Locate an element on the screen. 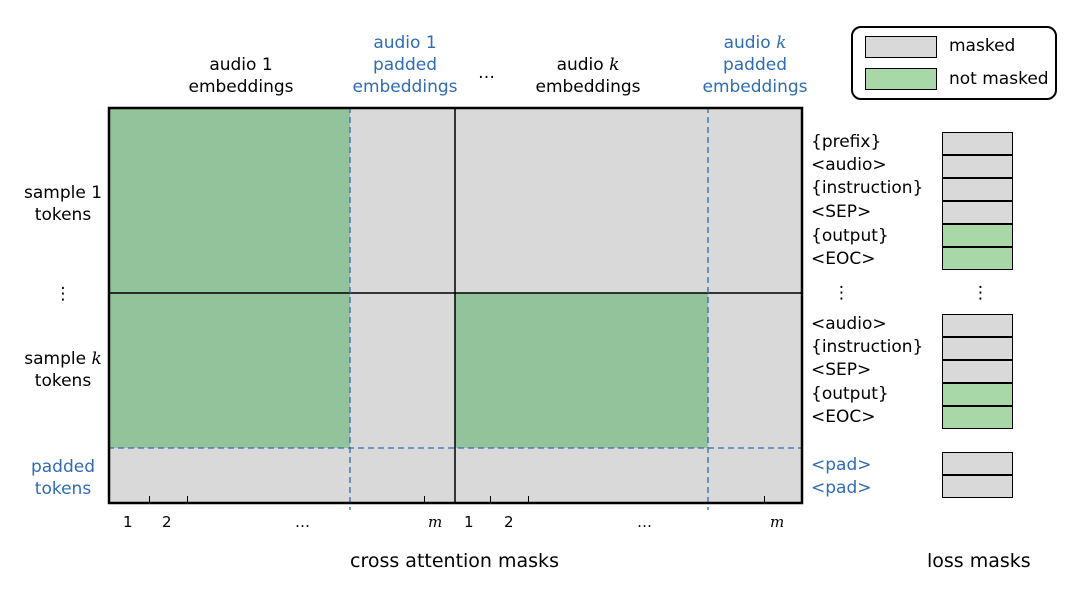 This screenshot has height=591, width=1066. tick-label-b2-m: m is located at coordinates (777, 522).